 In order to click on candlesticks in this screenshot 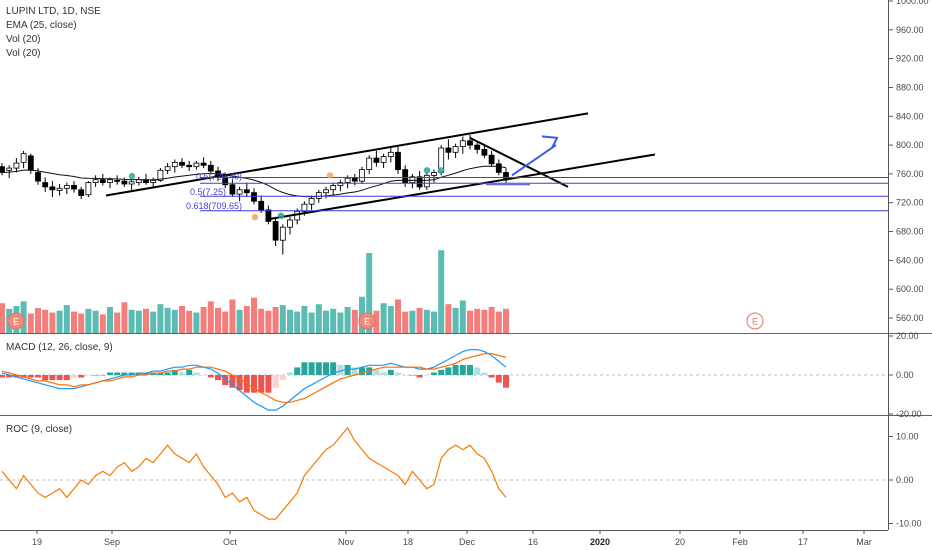, I will do `click(254, 195)`.